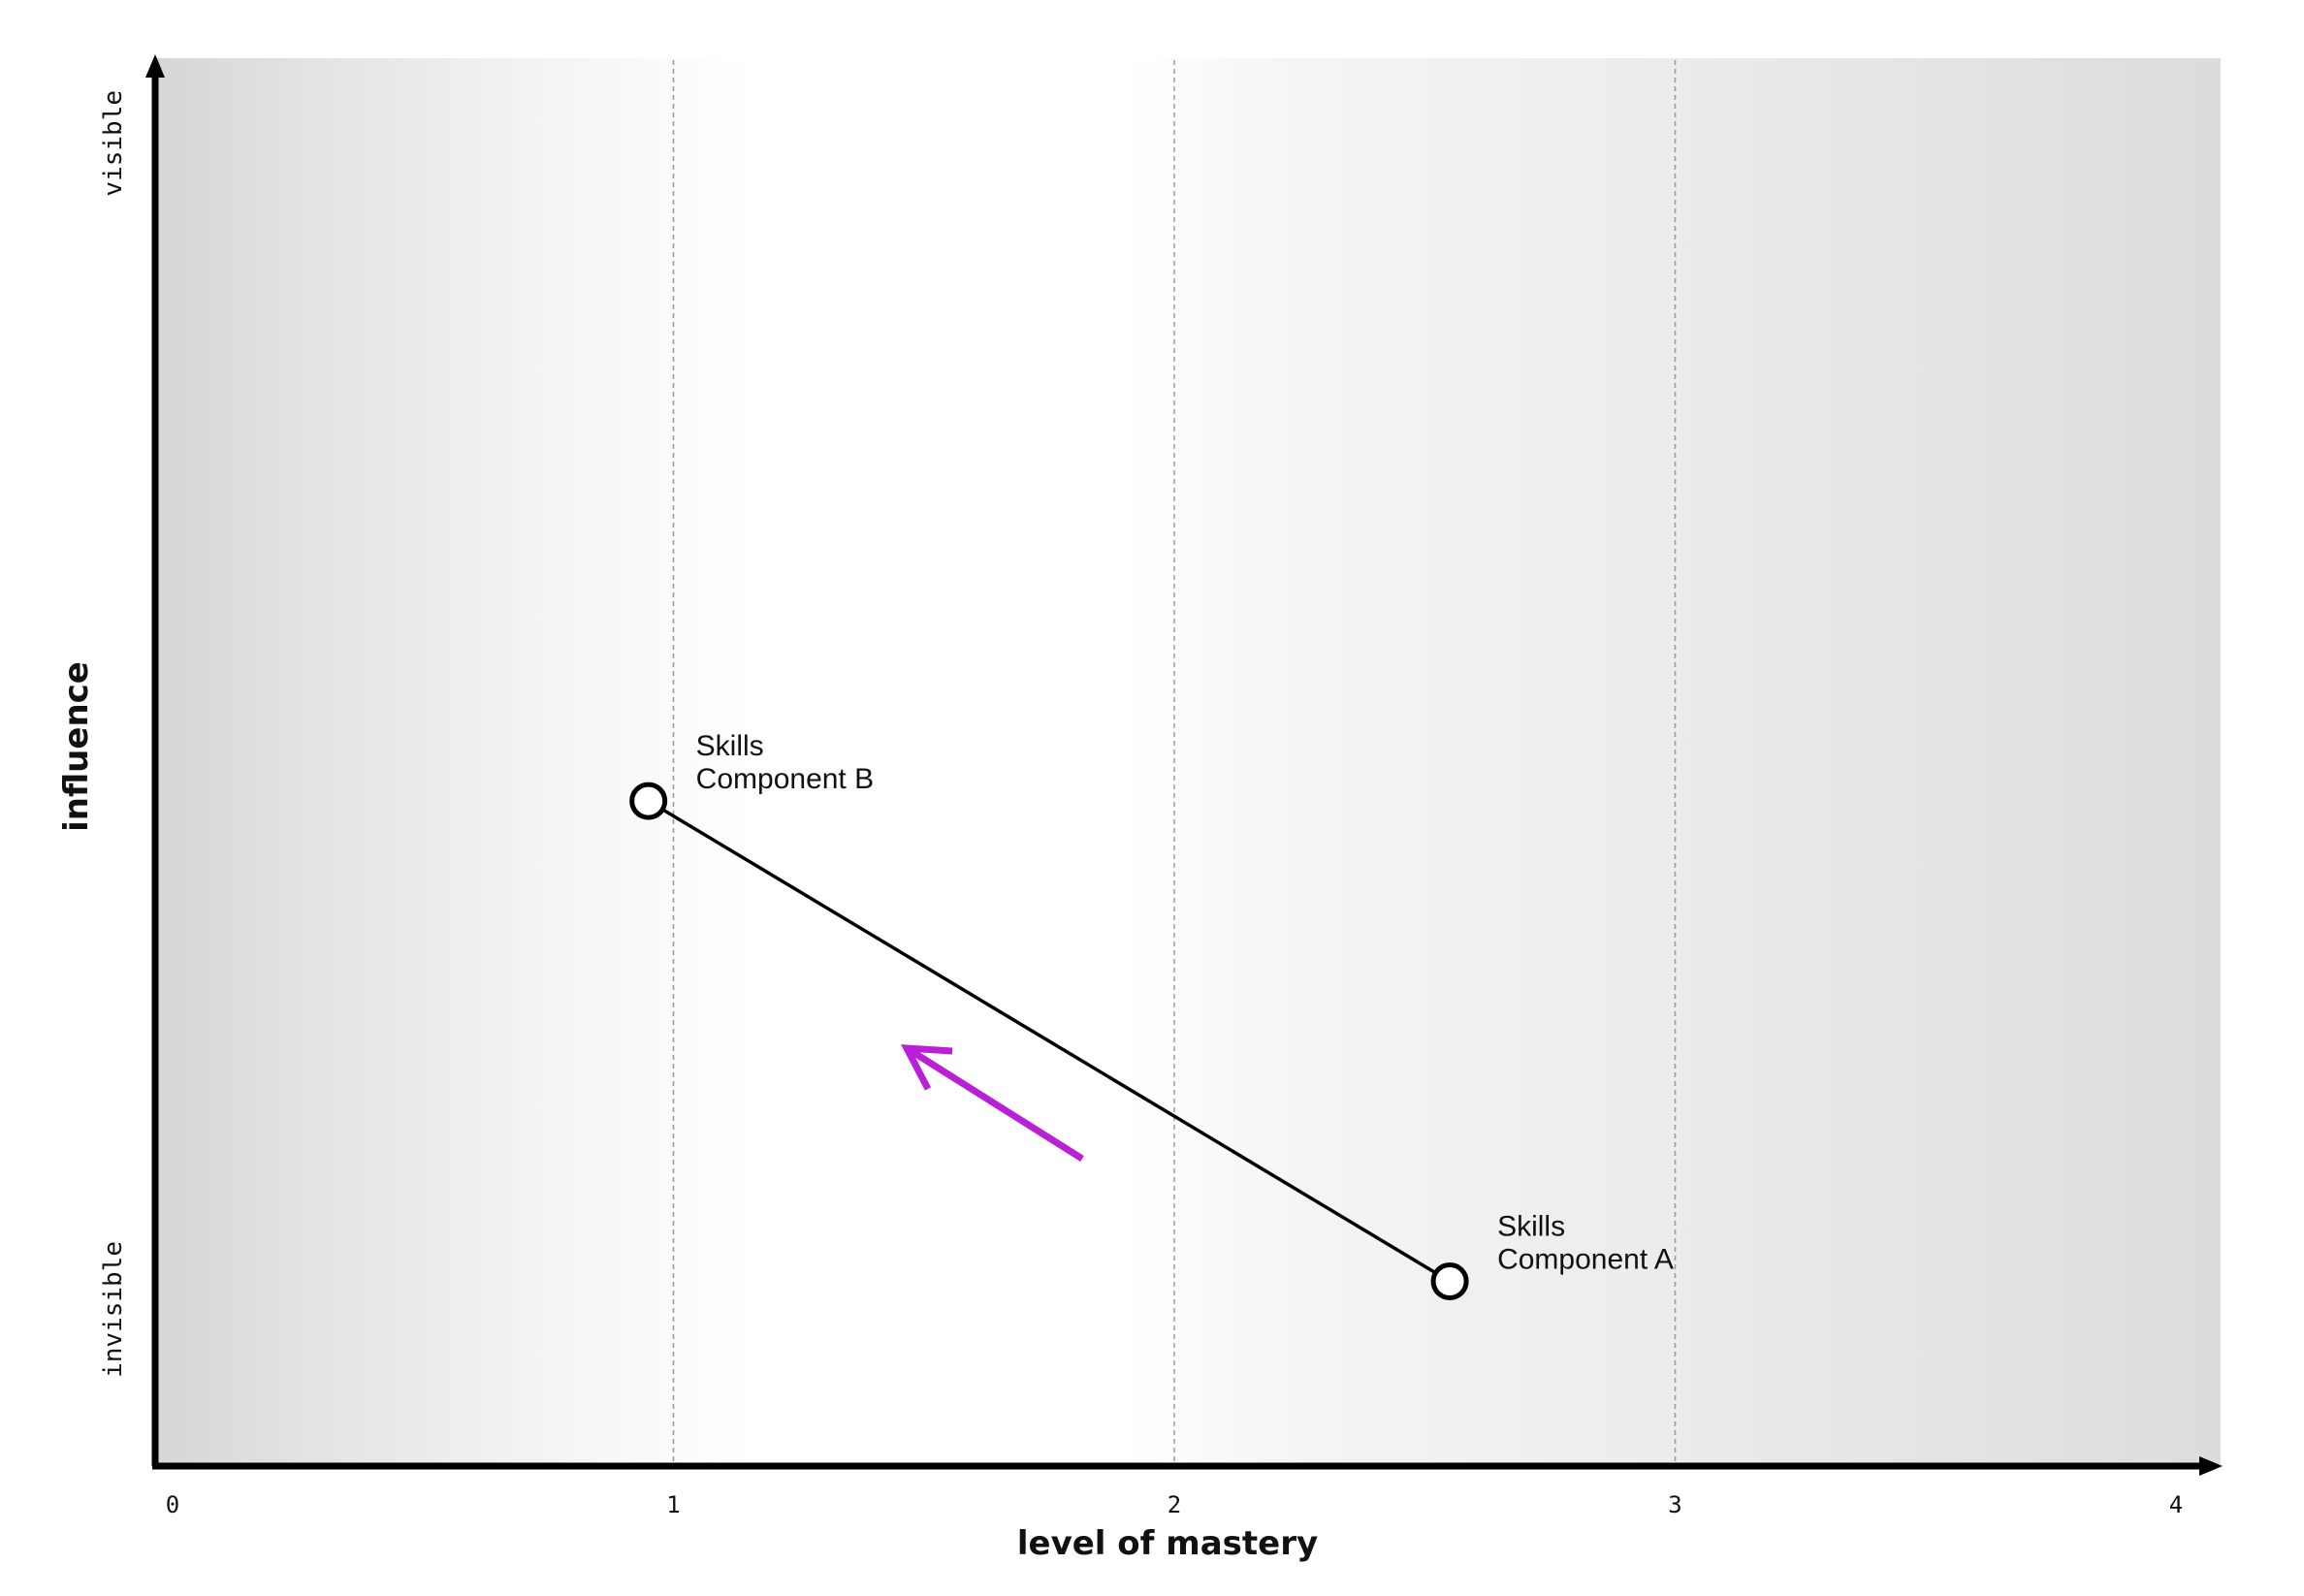  I want to click on x-tick-labels: 0 1 2 3 4, so click(1174, 1504).